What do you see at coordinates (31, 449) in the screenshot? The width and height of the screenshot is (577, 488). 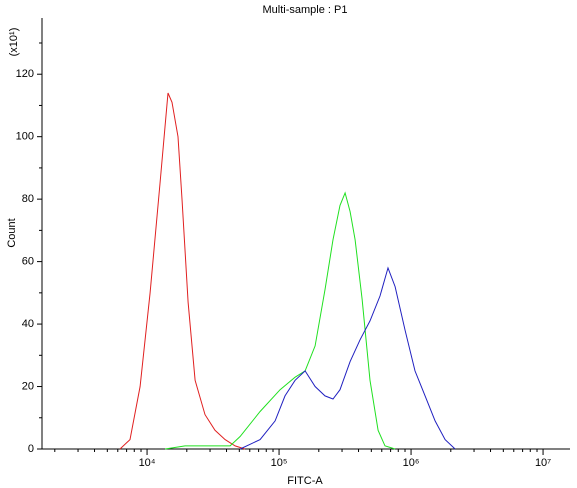 I see `y-tick-label: 0` at bounding box center [31, 449].